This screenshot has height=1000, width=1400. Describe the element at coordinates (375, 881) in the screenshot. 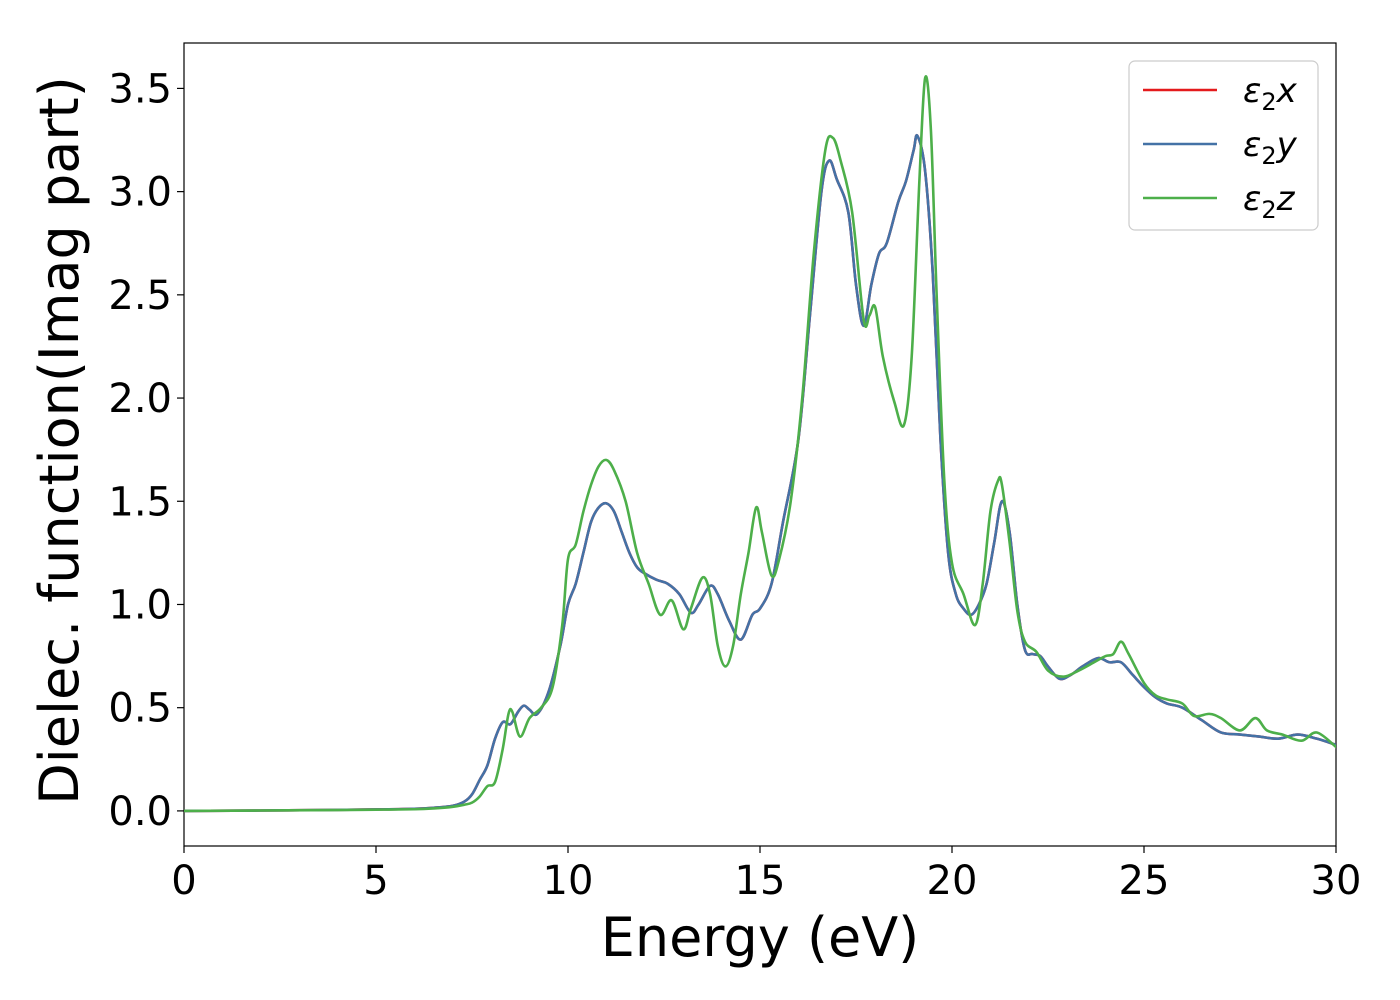

I see `x-tick-label: 5` at that location.